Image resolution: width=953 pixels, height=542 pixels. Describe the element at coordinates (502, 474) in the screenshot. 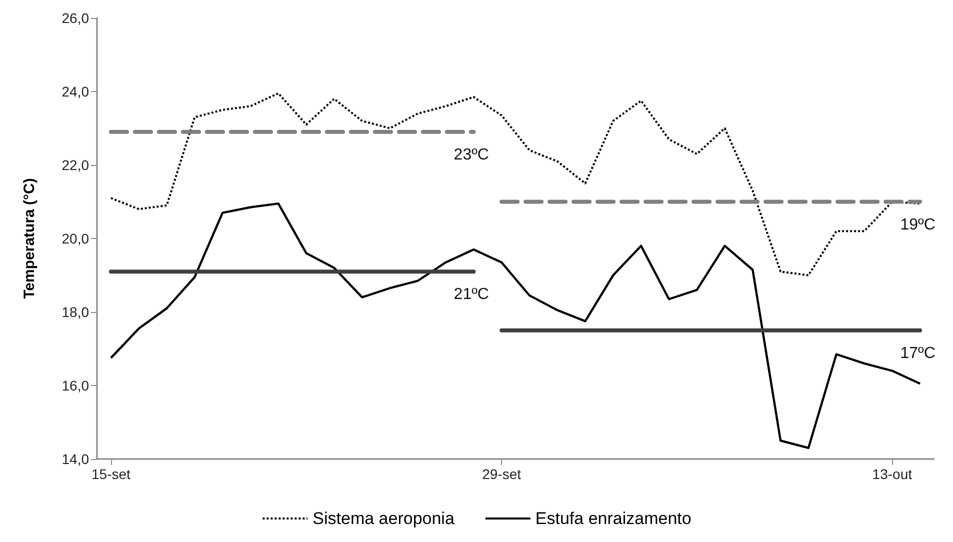

I see `x-tick-label: 29-set` at that location.